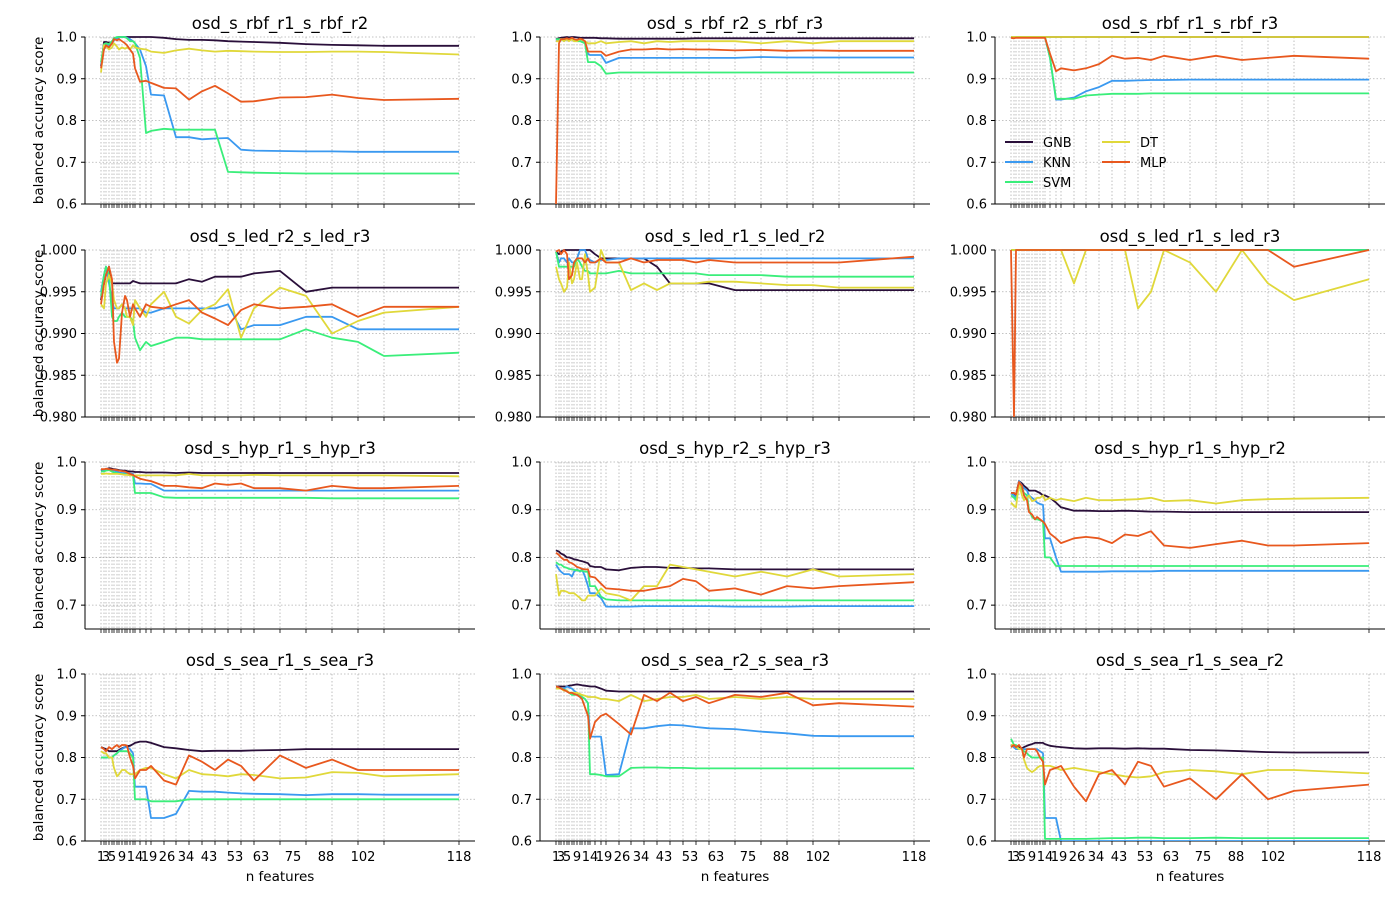 The height and width of the screenshot is (900, 1400). Describe the element at coordinates (968, 418) in the screenshot. I see `y-tick-label: 0.980` at that location.